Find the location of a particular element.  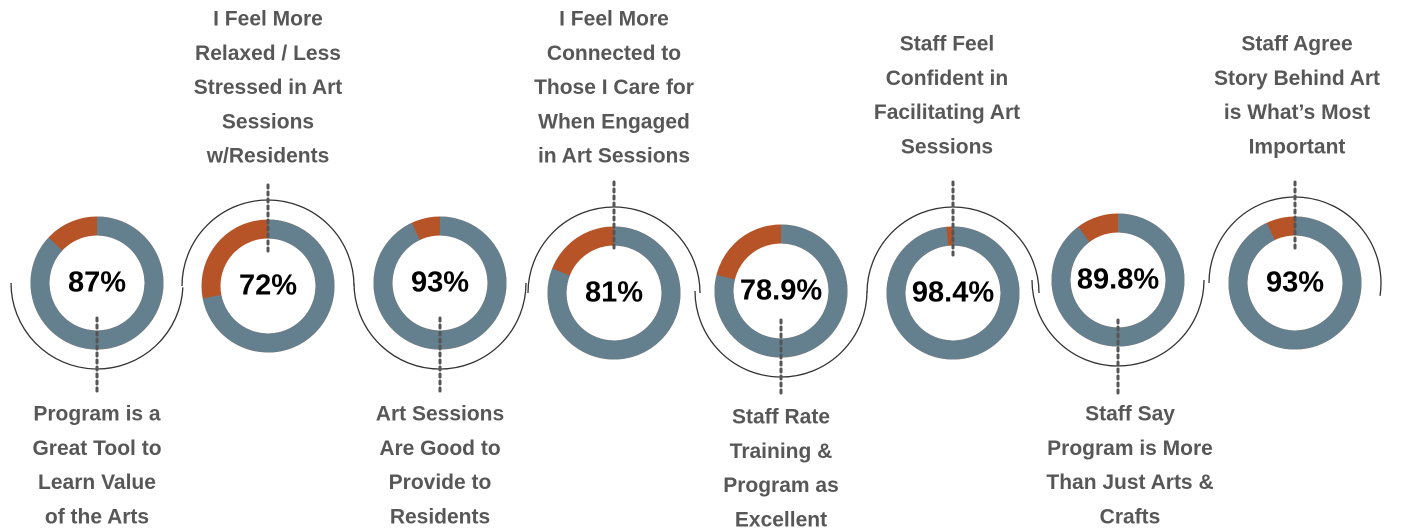

caption-line: Provide to is located at coordinates (440, 482).